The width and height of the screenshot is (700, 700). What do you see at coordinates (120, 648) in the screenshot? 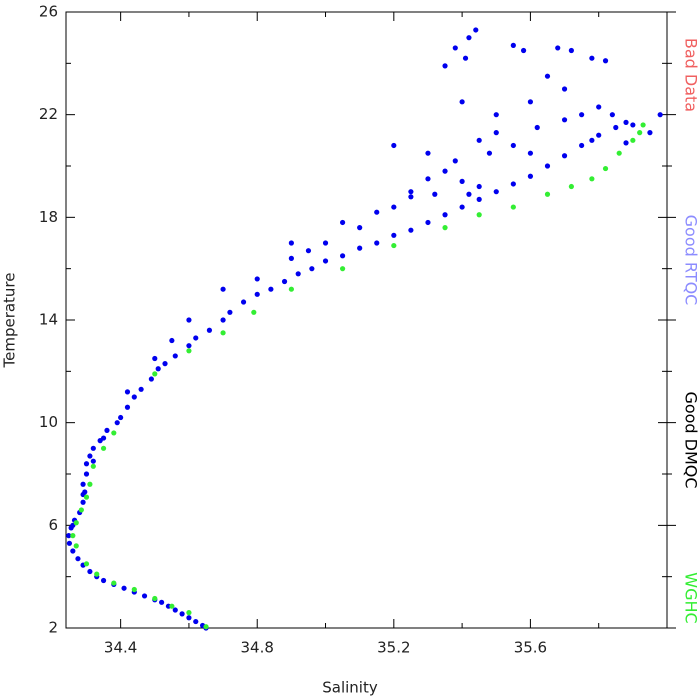
I see `x-tick-label: 34.4` at bounding box center [120, 648].